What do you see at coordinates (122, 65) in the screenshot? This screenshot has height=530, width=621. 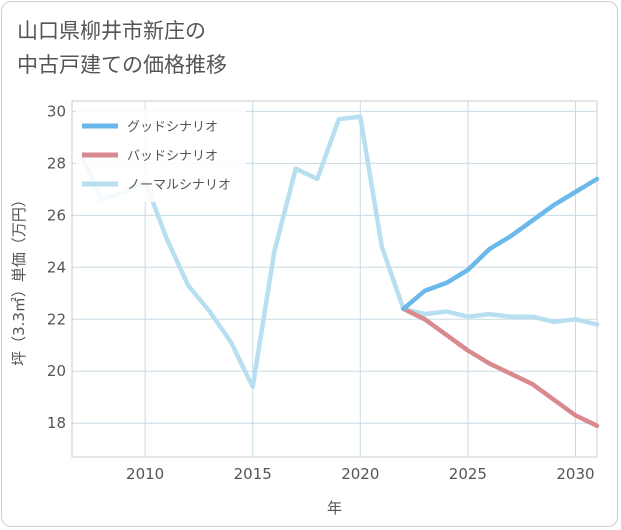 I see `title-line-2: 中古戸建ての価格推移` at bounding box center [122, 65].